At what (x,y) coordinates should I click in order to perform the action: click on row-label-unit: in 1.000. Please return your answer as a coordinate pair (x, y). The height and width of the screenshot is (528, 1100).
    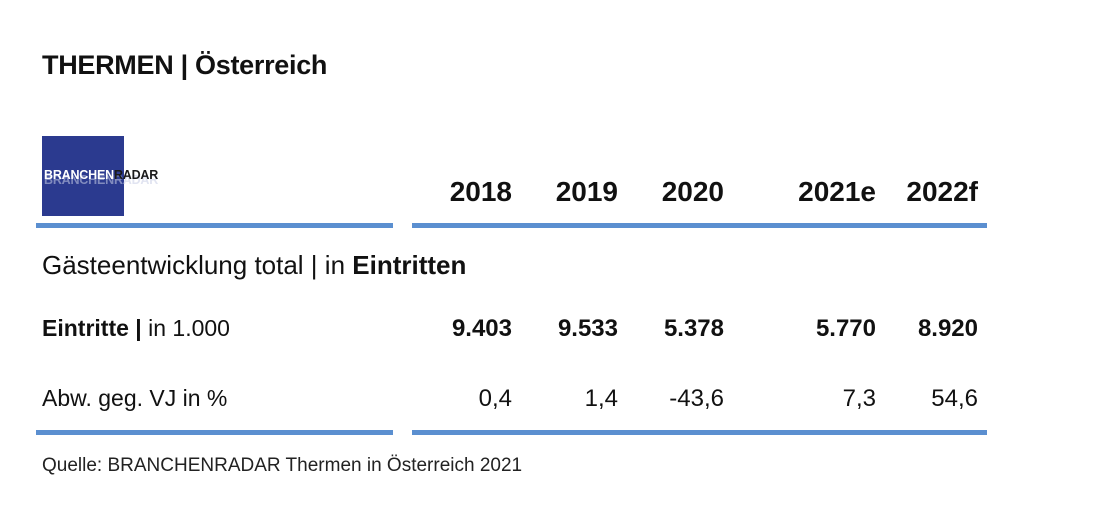
    Looking at the image, I should click on (185, 328).